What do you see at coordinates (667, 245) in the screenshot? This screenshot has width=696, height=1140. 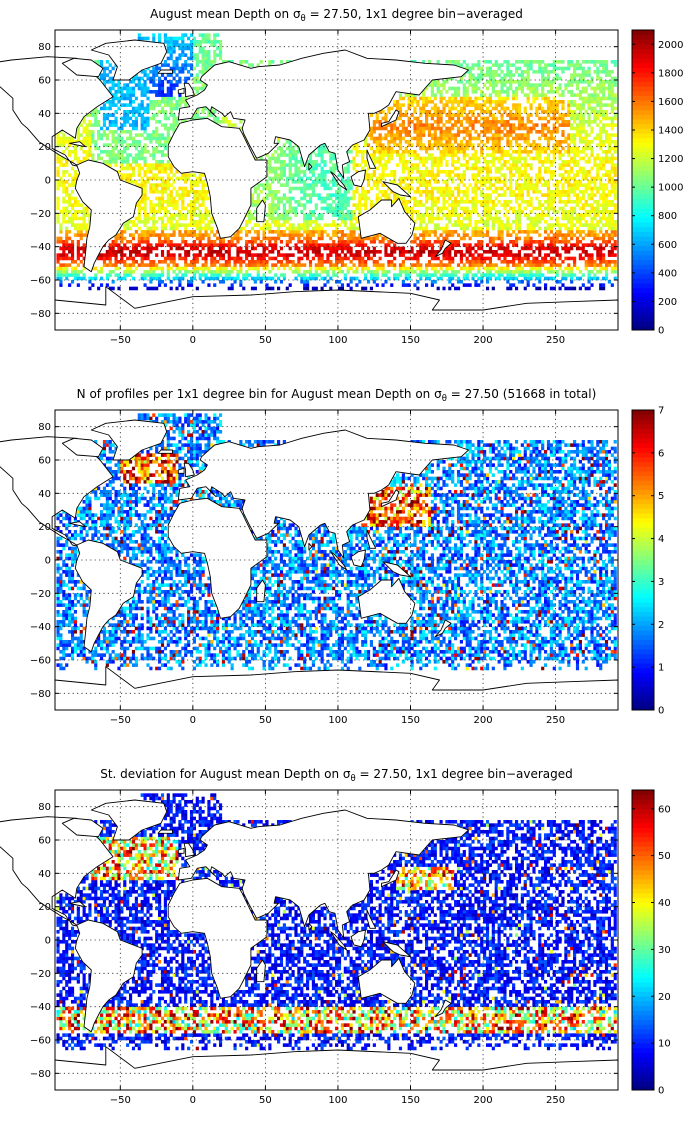 I see `colorbar-tick-label: 600` at bounding box center [667, 245].